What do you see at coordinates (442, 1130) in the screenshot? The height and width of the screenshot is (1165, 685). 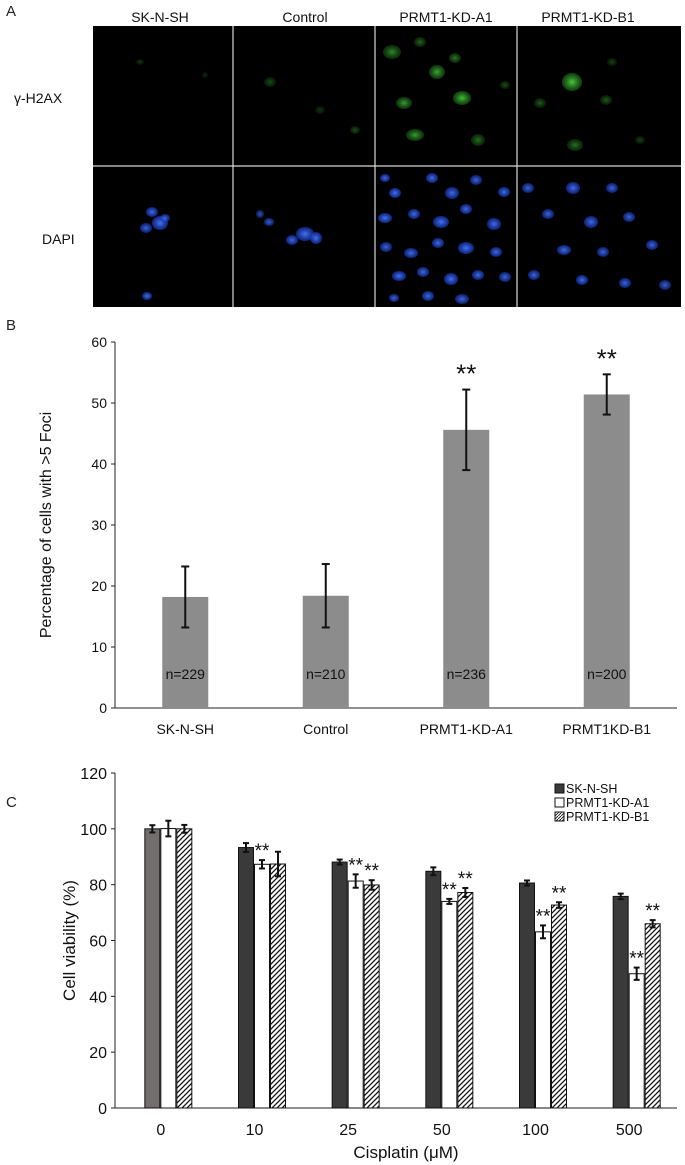 I see `x-tick-label: 50` at bounding box center [442, 1130].